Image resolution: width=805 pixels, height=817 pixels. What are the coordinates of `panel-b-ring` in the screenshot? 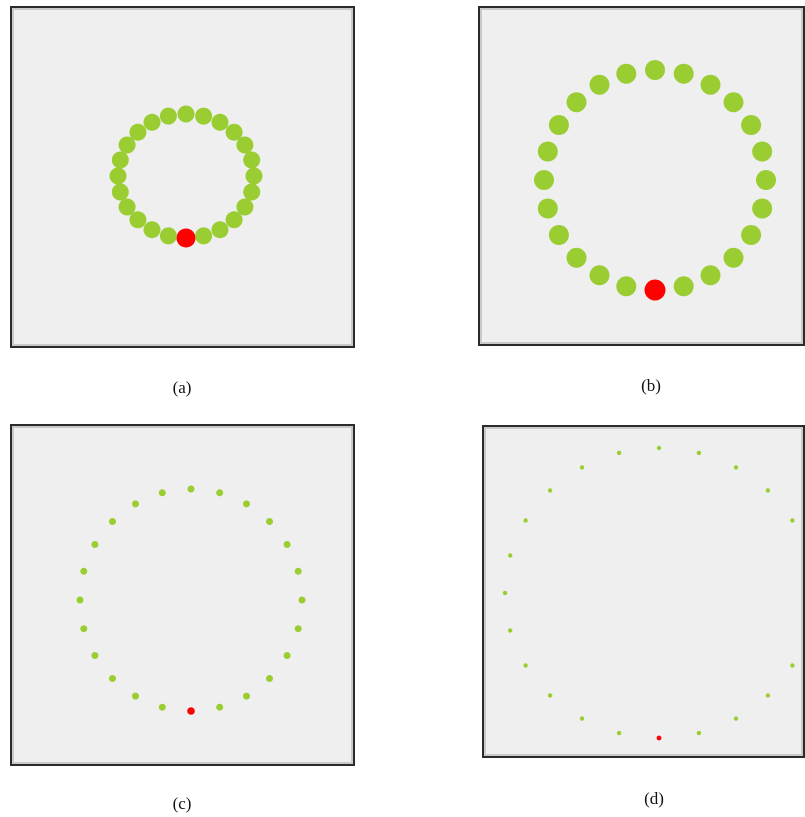 It's located at (655, 180).